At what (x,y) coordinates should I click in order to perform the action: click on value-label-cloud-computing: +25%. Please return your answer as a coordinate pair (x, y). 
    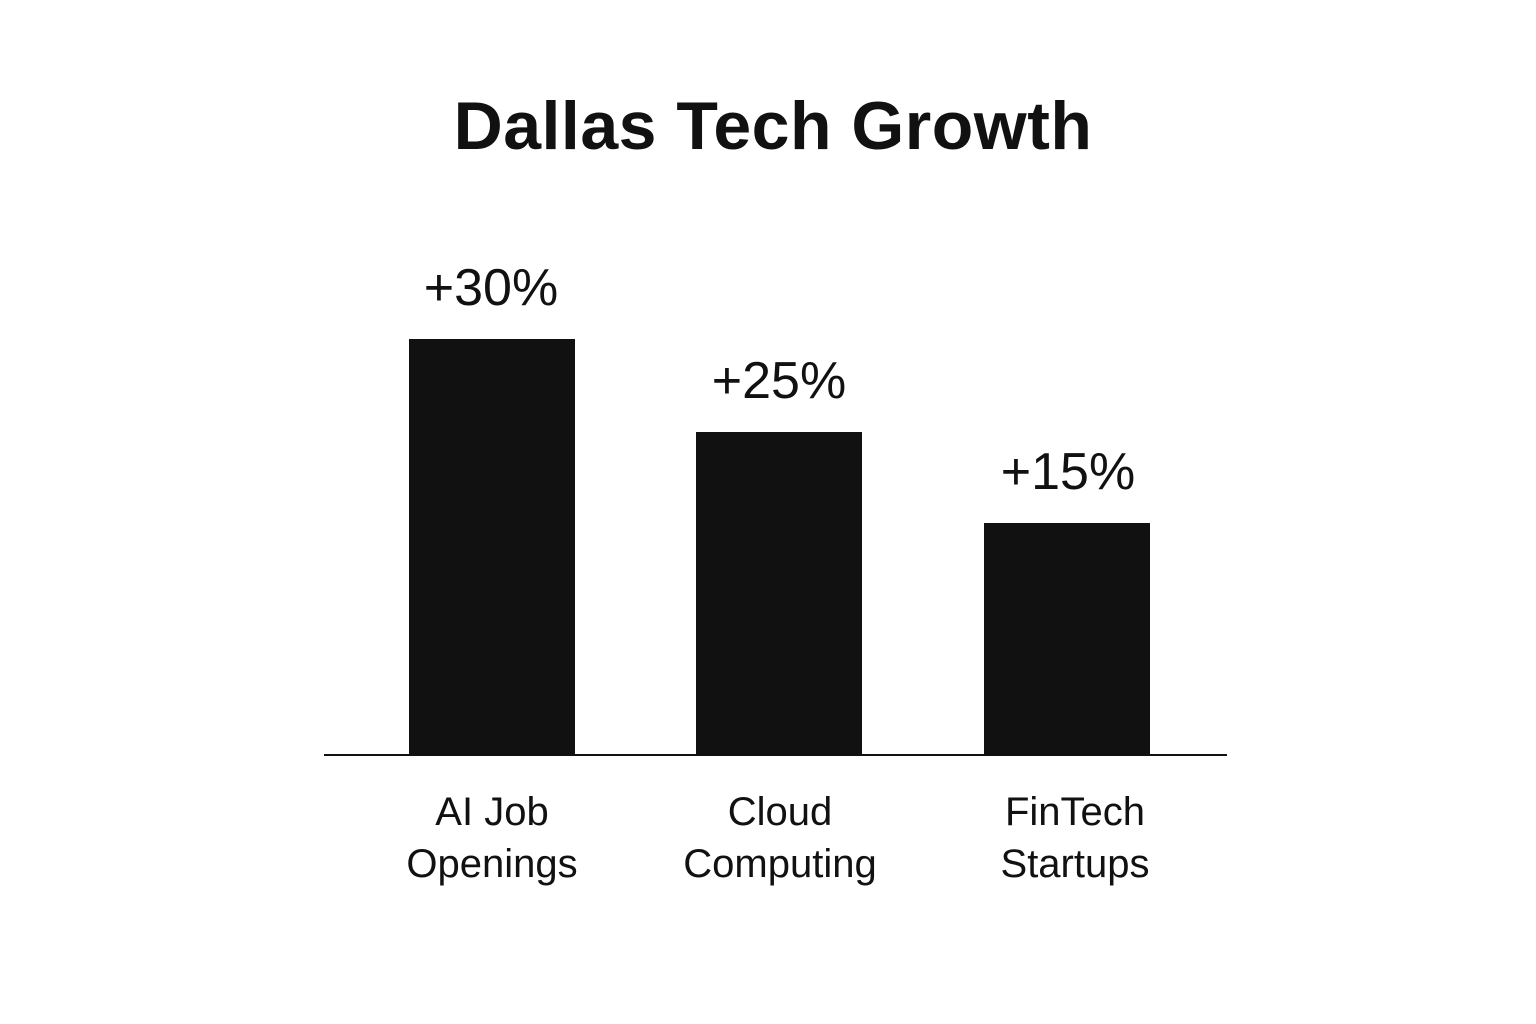
    Looking at the image, I should click on (779, 381).